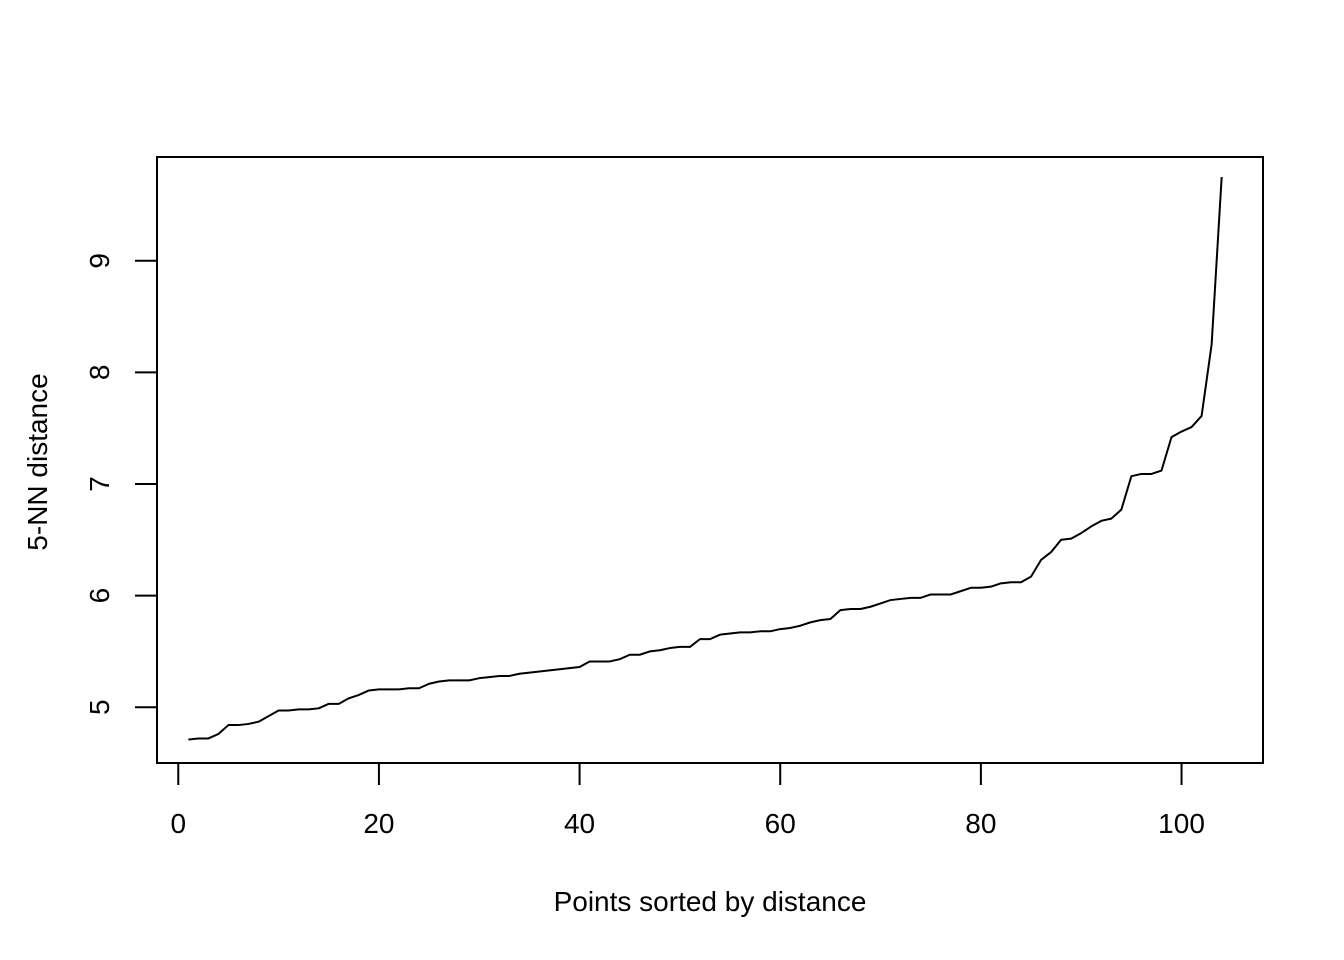  What do you see at coordinates (37, 461) in the screenshot?
I see `y-axis-label: 5-NN distance` at bounding box center [37, 461].